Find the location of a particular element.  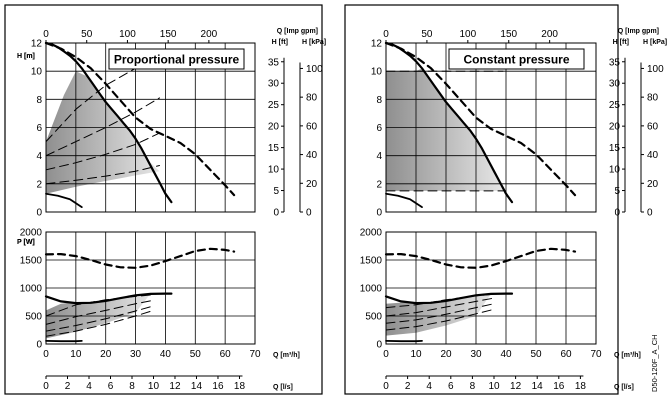

head-tick-m: 4 is located at coordinates (379, 156).